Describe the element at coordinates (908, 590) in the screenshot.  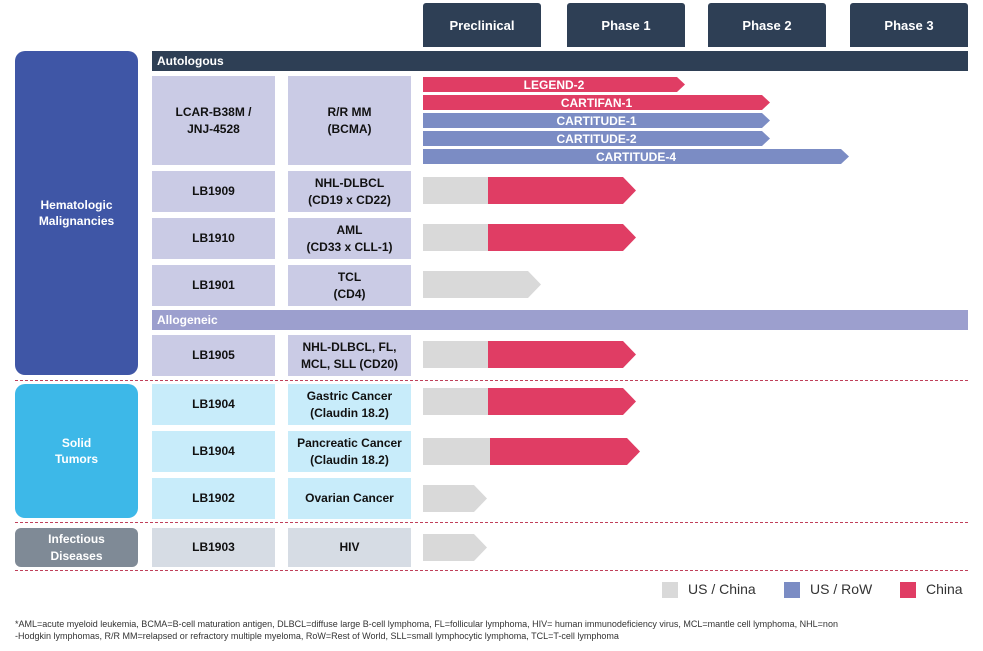
I see `legend-swatch-china` at that location.